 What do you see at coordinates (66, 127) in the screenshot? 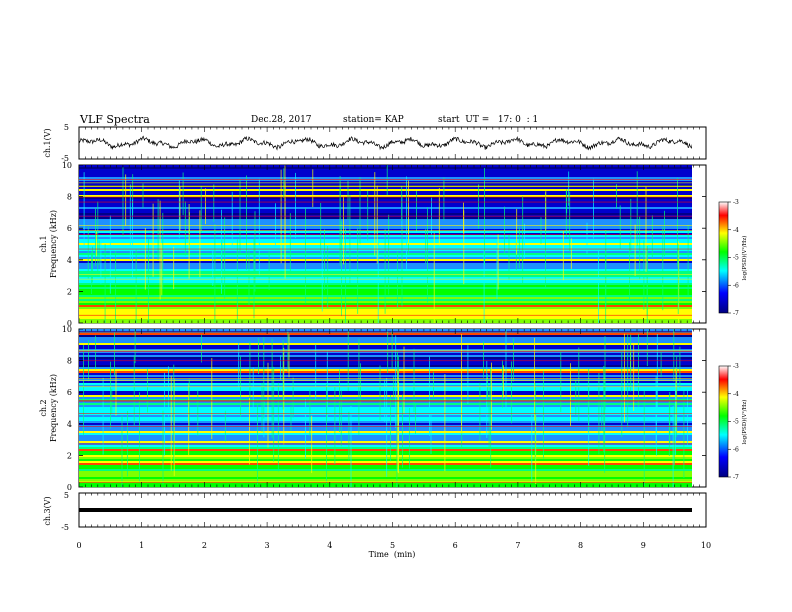
I see `ch1-ytick-5: 5` at bounding box center [66, 127].